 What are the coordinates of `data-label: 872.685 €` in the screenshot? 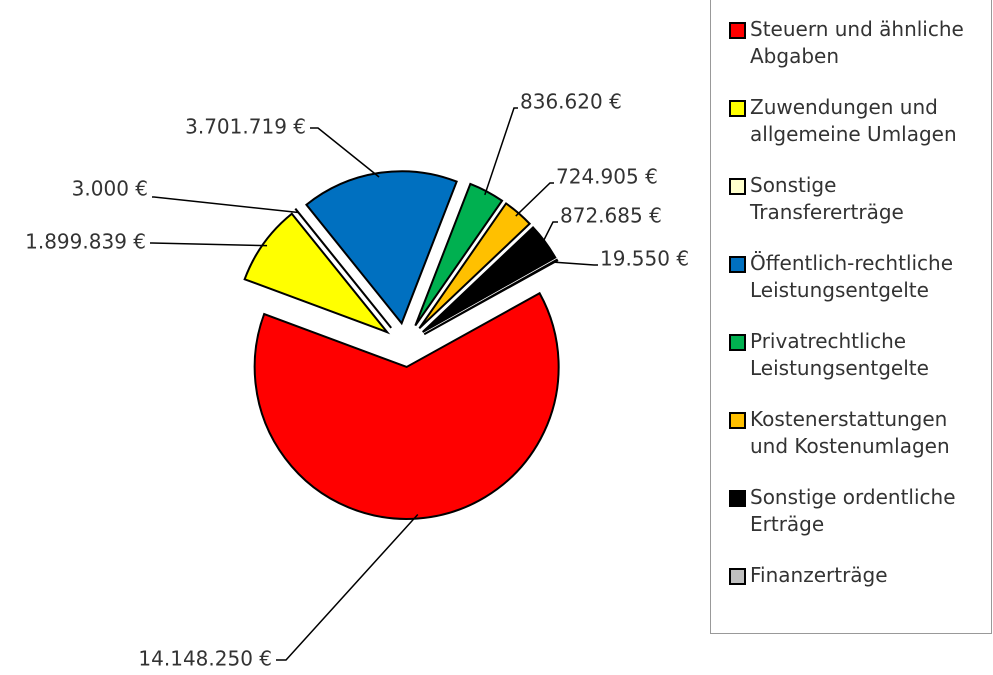 It's located at (611, 216).